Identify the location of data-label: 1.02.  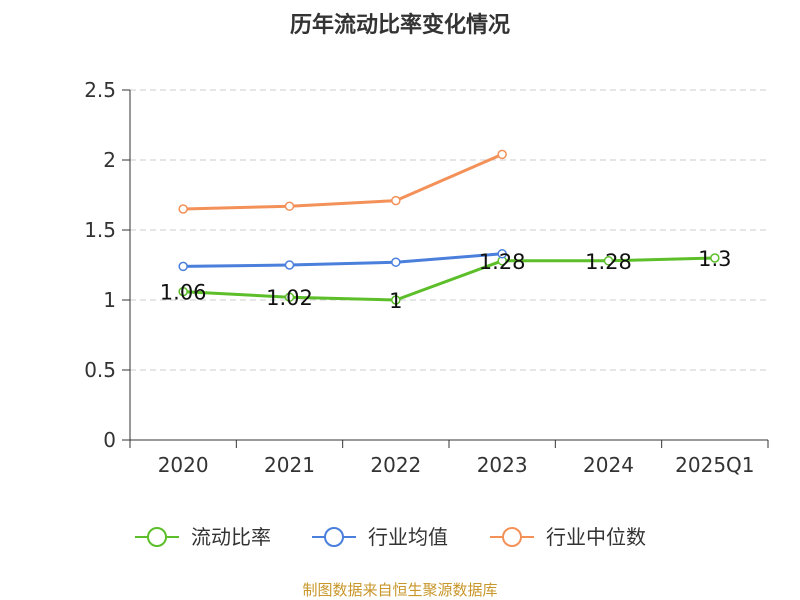
(289, 298).